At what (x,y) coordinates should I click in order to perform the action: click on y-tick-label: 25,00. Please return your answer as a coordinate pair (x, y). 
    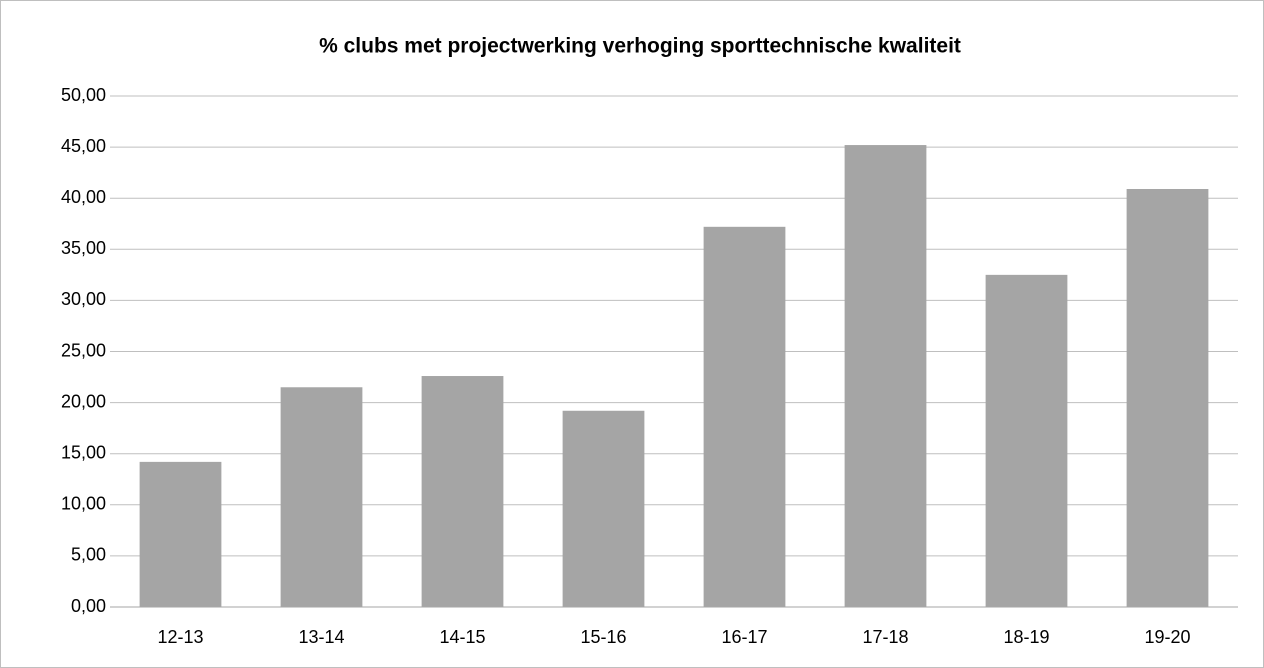
    Looking at the image, I should click on (83, 350).